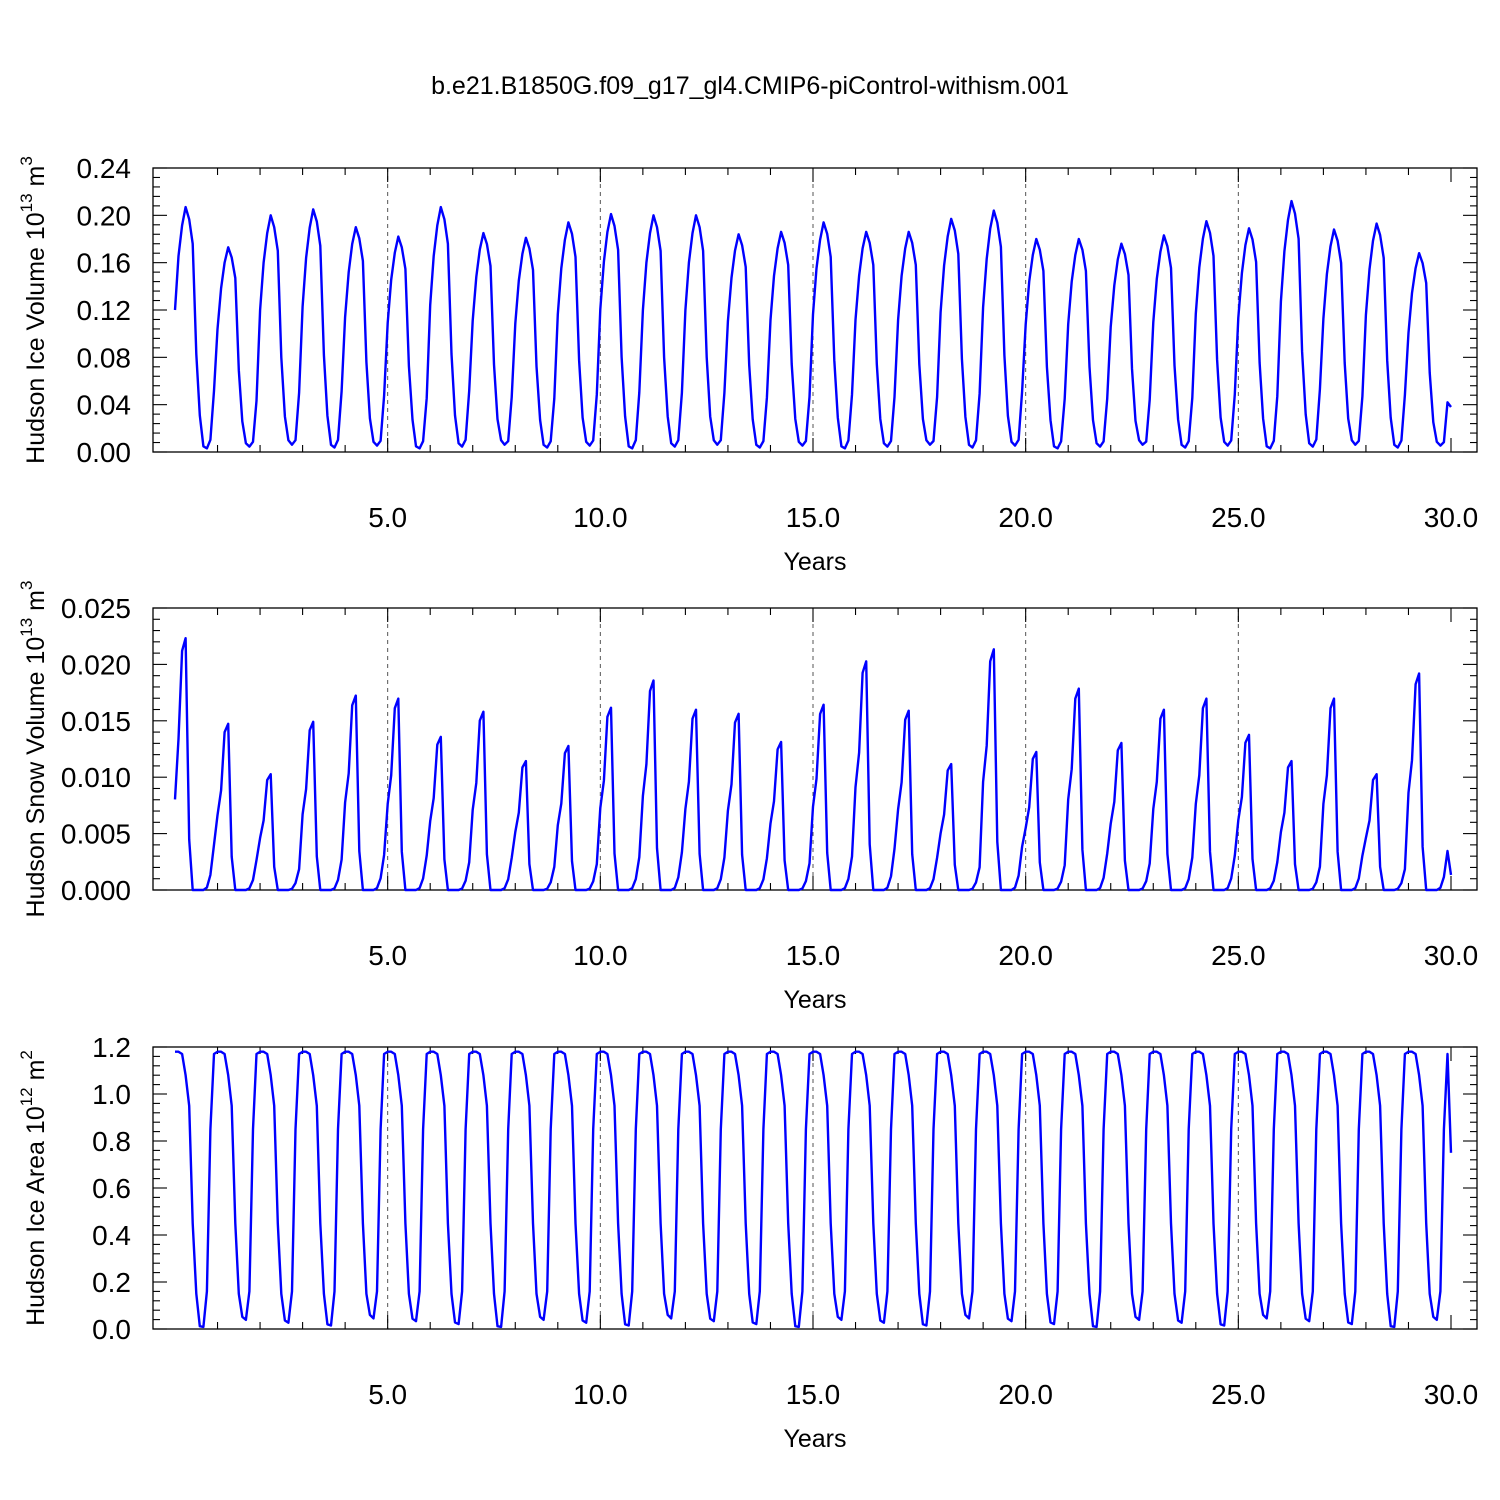 The height and width of the screenshot is (1500, 1500). I want to click on y-tick-label: 1.2, so click(111, 1047).